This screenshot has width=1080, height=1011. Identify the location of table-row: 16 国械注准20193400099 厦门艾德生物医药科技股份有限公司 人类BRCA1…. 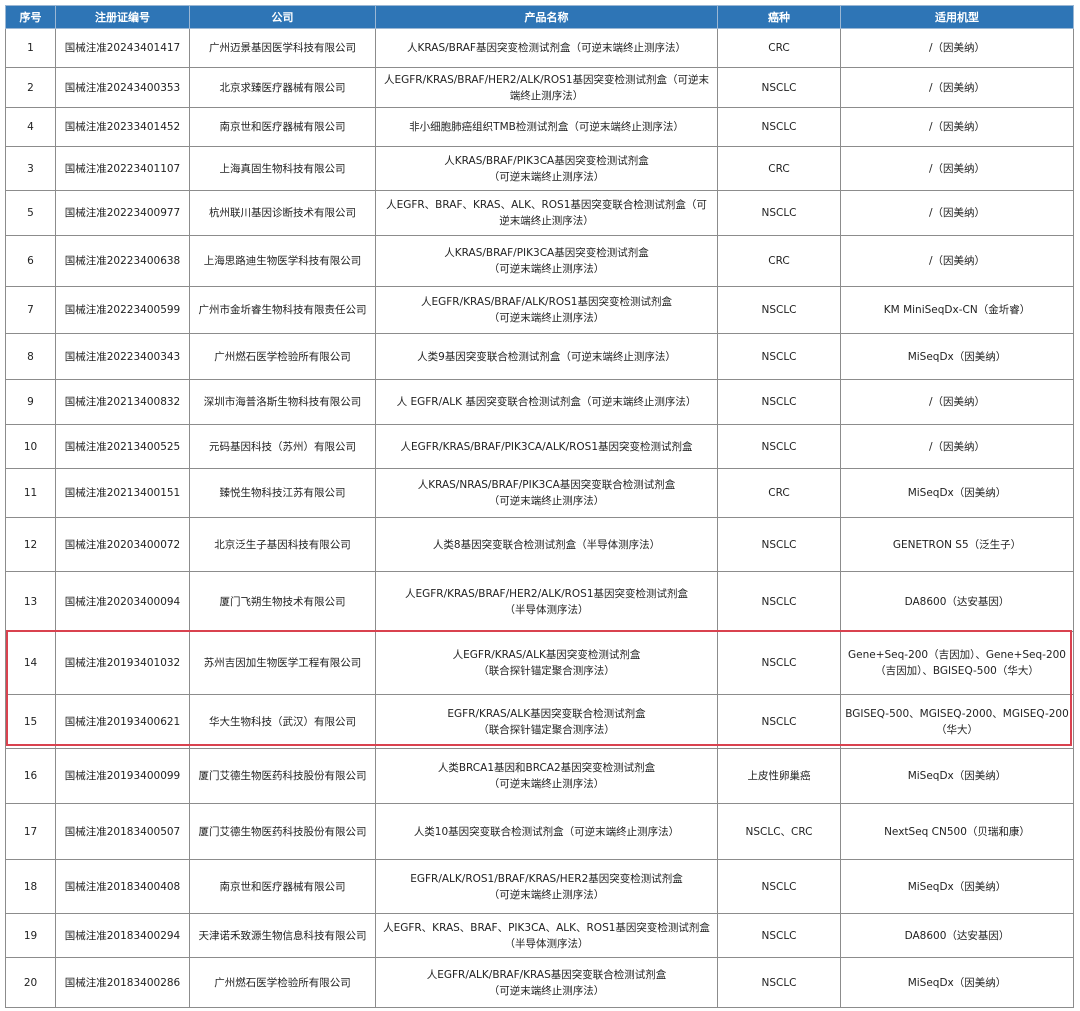
(539, 776).